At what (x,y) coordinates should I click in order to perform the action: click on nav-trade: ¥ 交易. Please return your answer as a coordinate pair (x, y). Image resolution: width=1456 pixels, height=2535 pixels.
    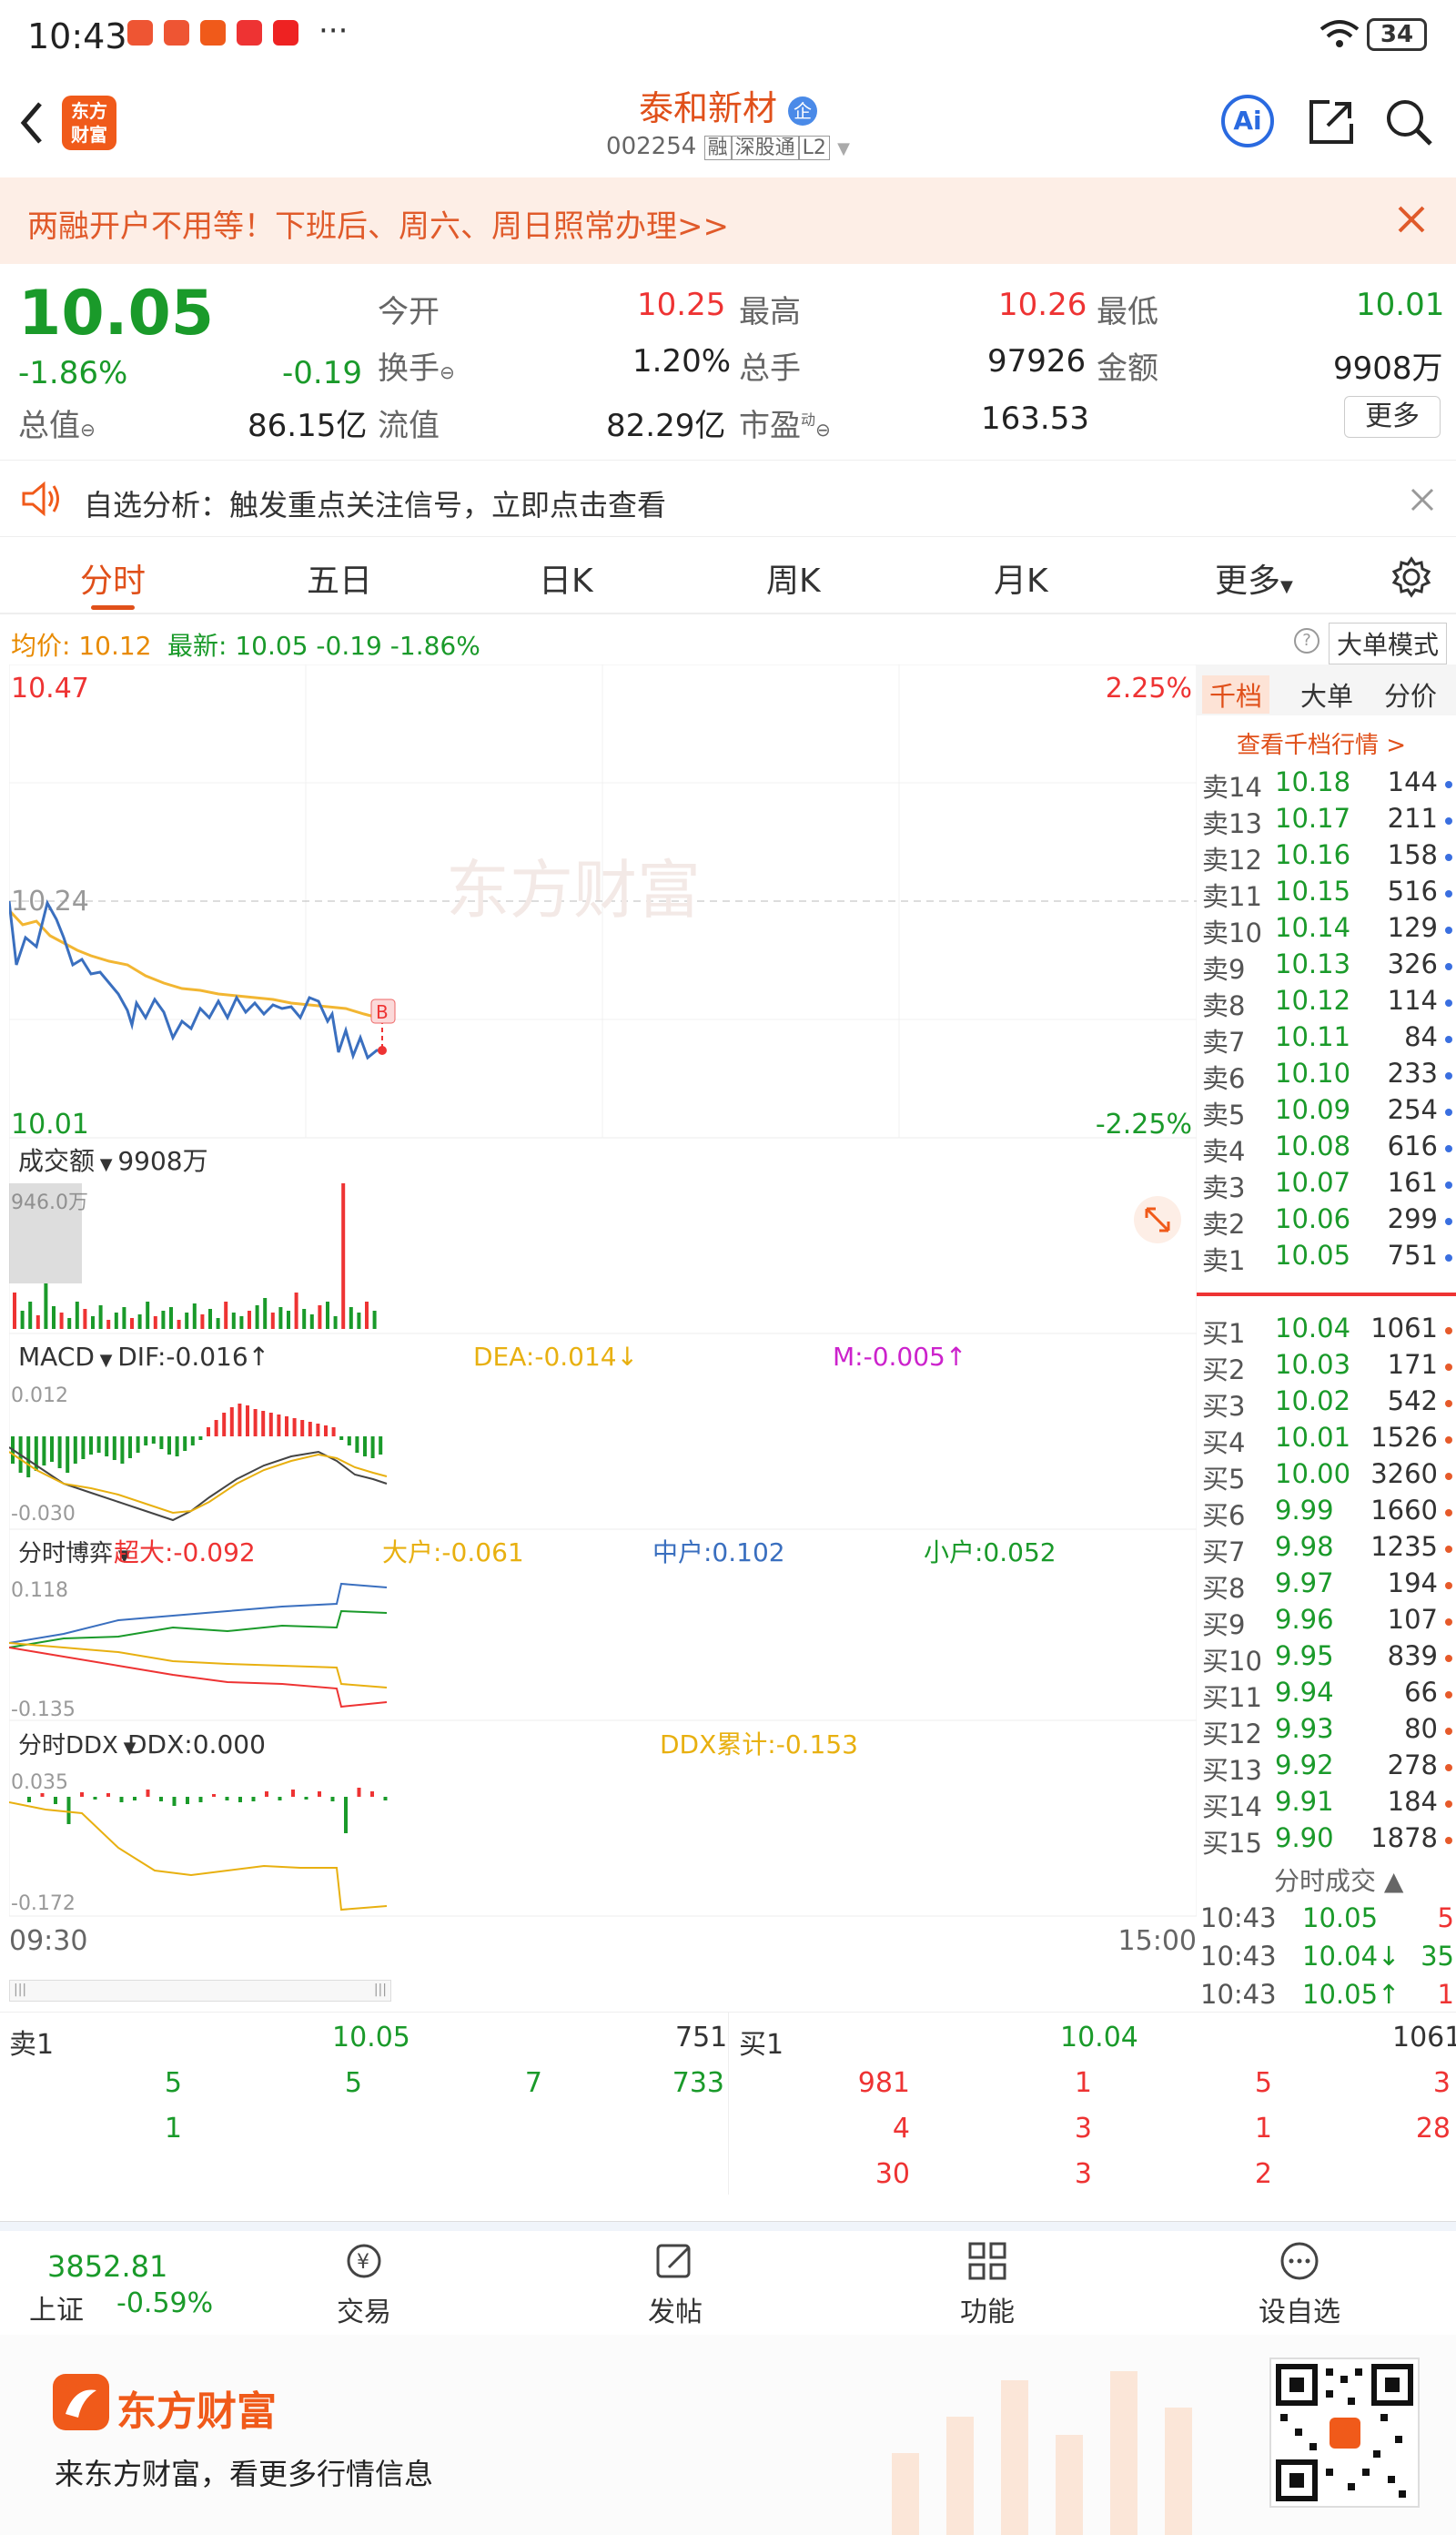
    Looking at the image, I should click on (364, 2284).